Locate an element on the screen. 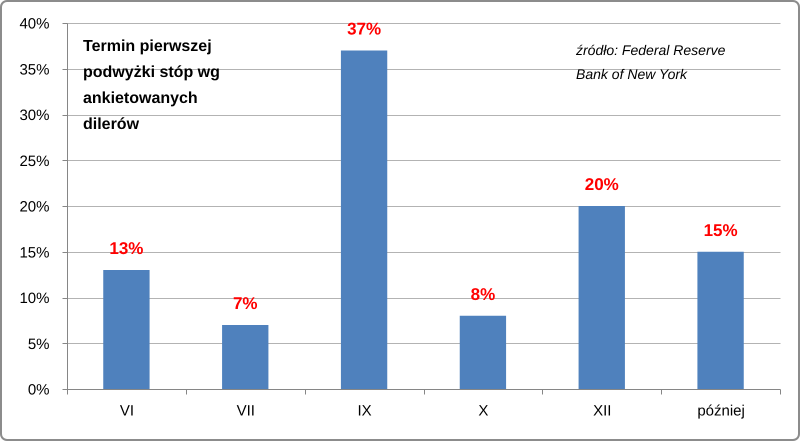  x-tick-label: później is located at coordinates (721, 411).